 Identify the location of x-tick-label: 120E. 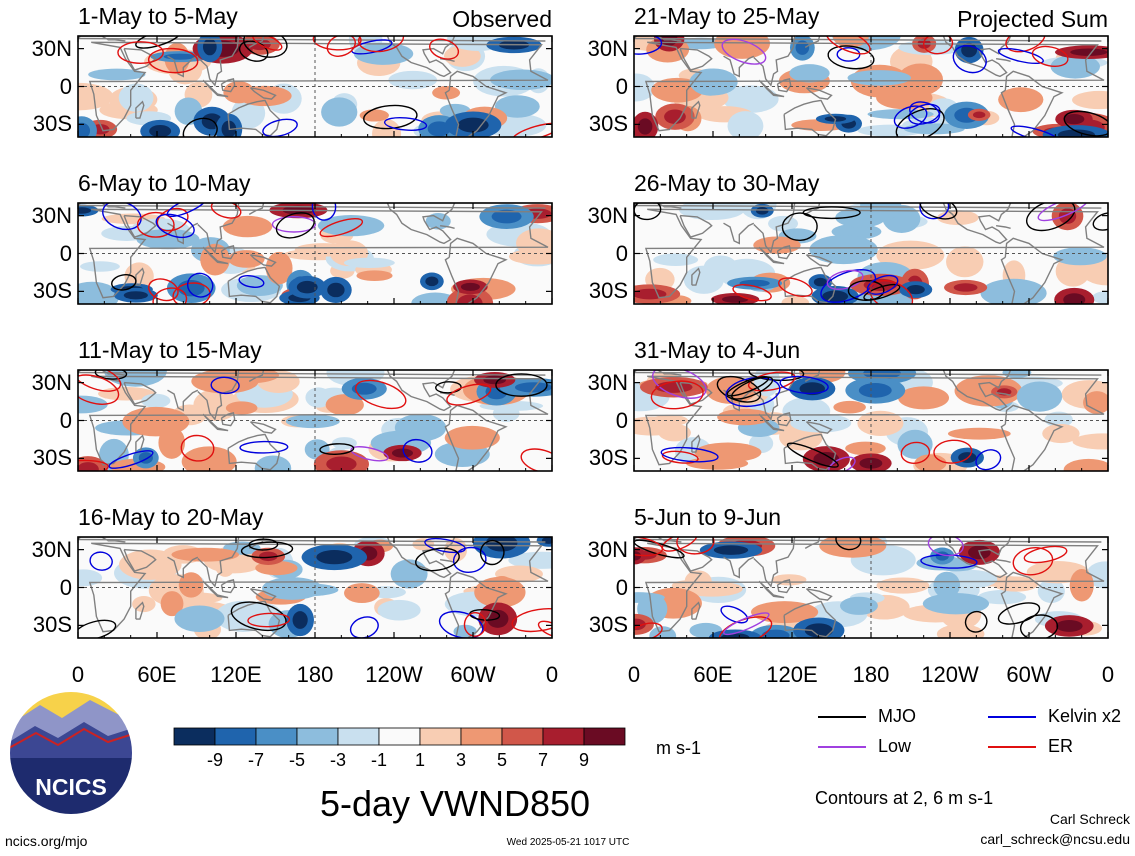
(236, 674).